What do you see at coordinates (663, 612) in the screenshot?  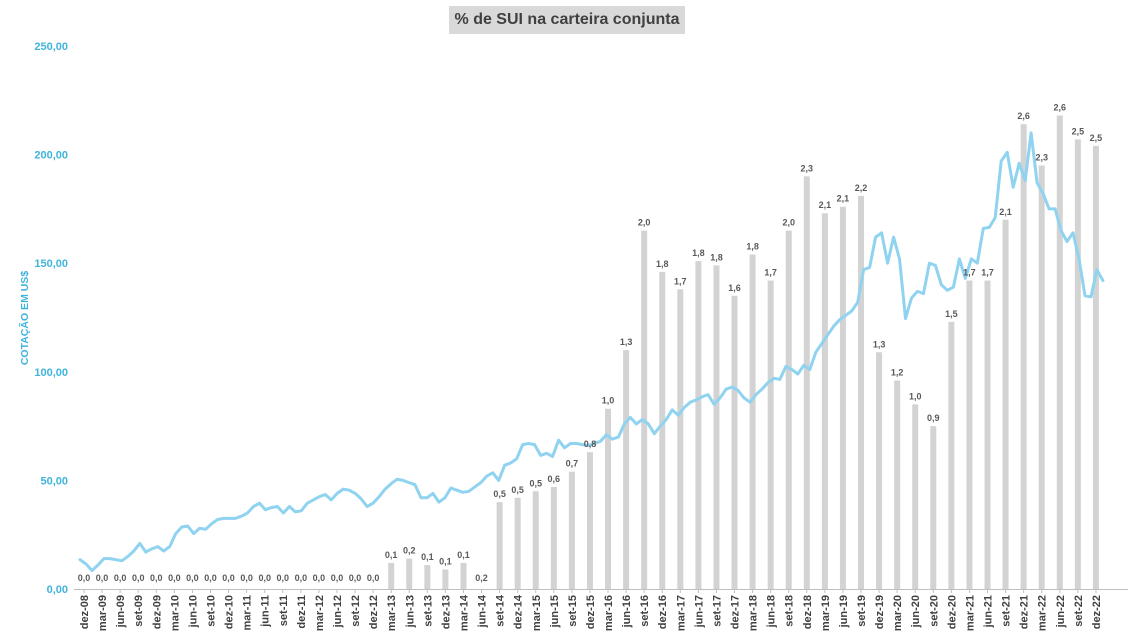 I see `x-tick-label: dez-16` at bounding box center [663, 612].